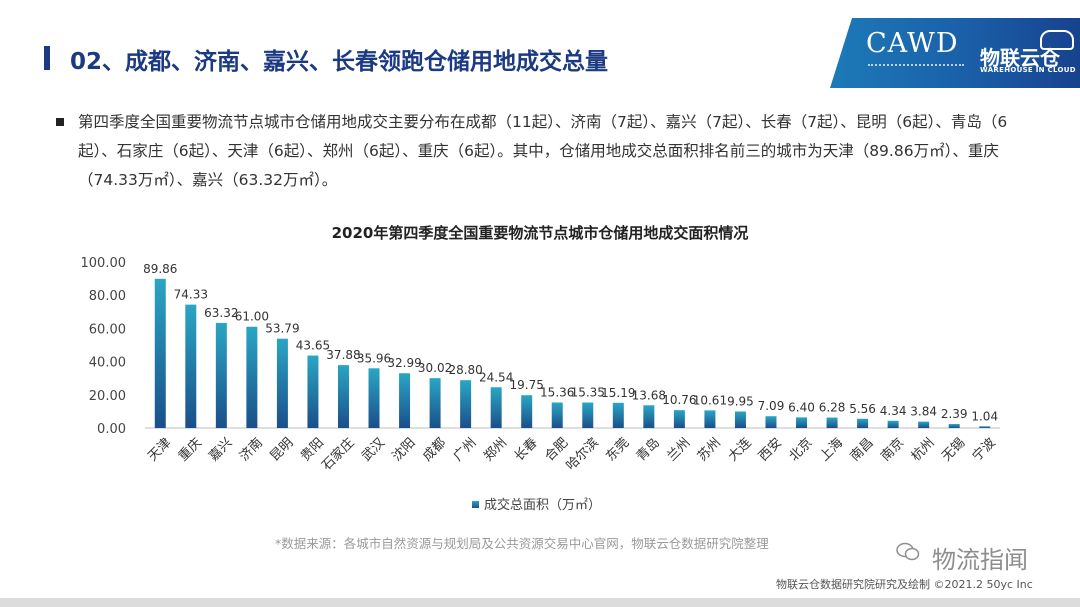  Describe the element at coordinates (893, 411) in the screenshot. I see `value-label: 4.34` at that location.